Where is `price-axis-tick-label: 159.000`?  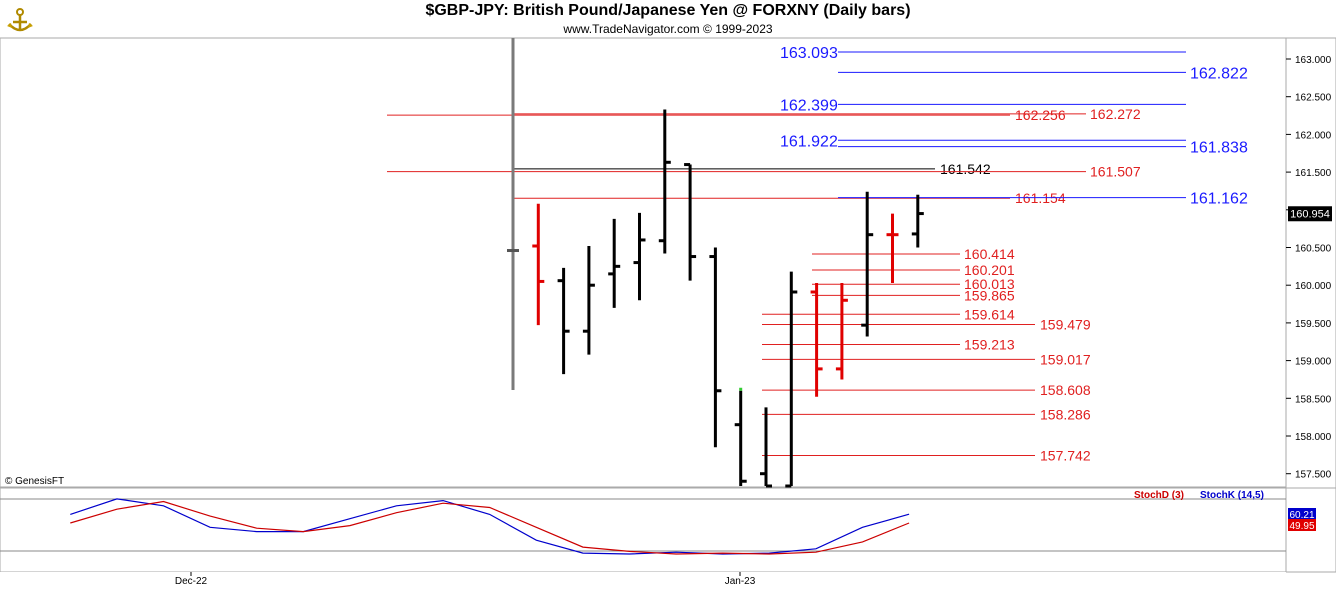
price-axis-tick-label: 159.000 is located at coordinates (1313, 362).